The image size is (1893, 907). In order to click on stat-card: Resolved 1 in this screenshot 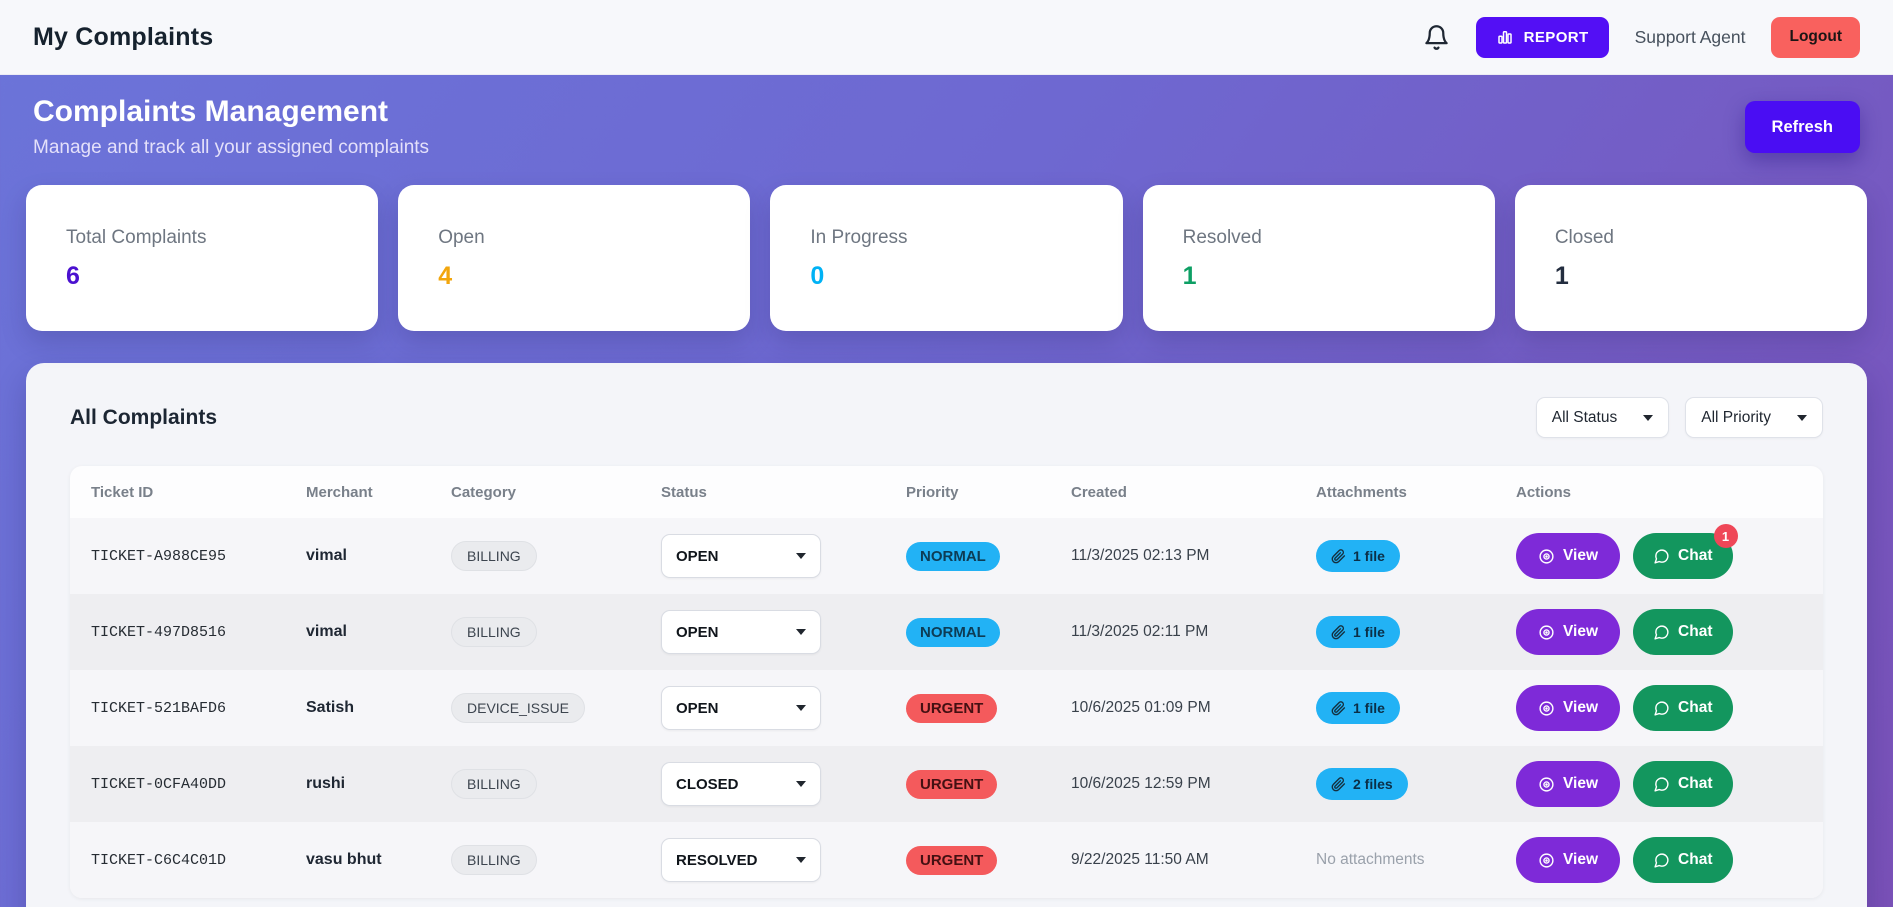, I will do `click(1318, 258)`.